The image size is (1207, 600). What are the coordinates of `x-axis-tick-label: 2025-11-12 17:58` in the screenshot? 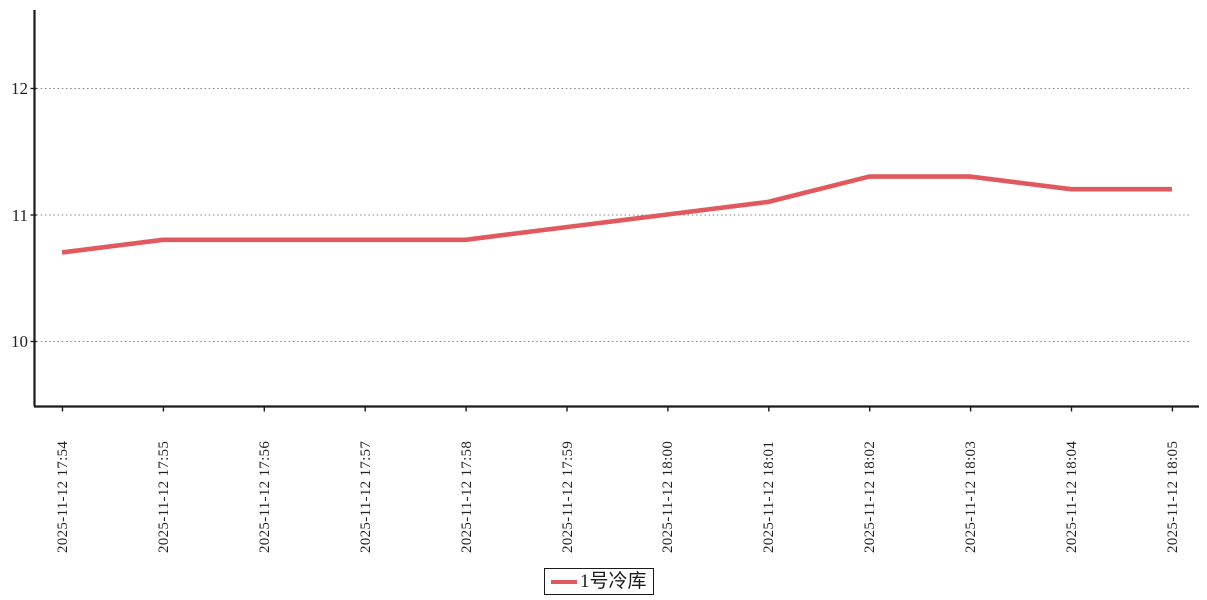 It's located at (466, 496).